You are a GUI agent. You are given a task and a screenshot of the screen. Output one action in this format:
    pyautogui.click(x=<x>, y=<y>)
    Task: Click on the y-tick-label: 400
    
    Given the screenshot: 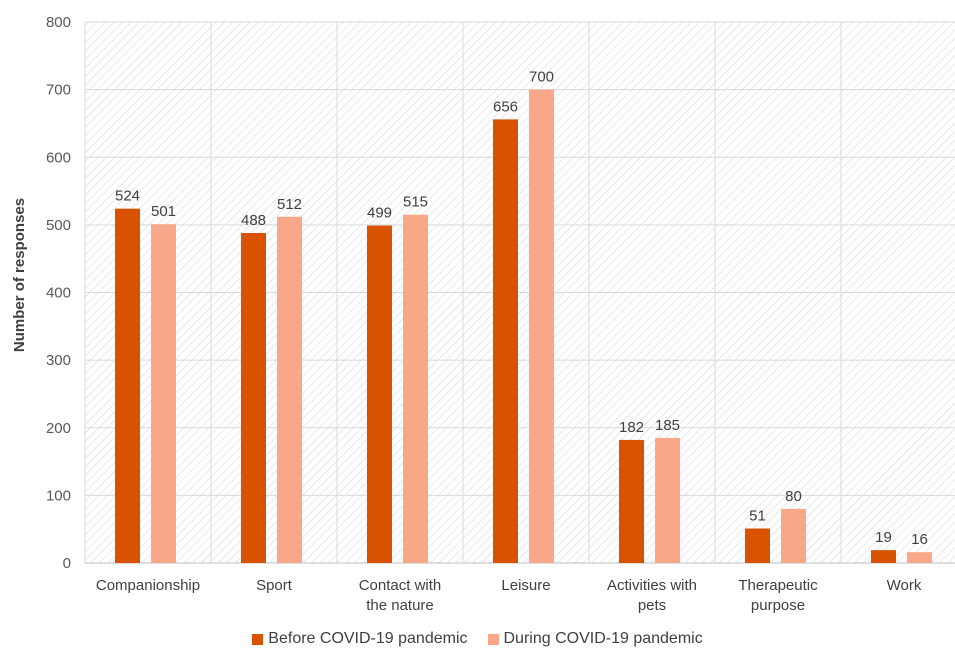 What is the action you would take?
    pyautogui.click(x=58, y=293)
    